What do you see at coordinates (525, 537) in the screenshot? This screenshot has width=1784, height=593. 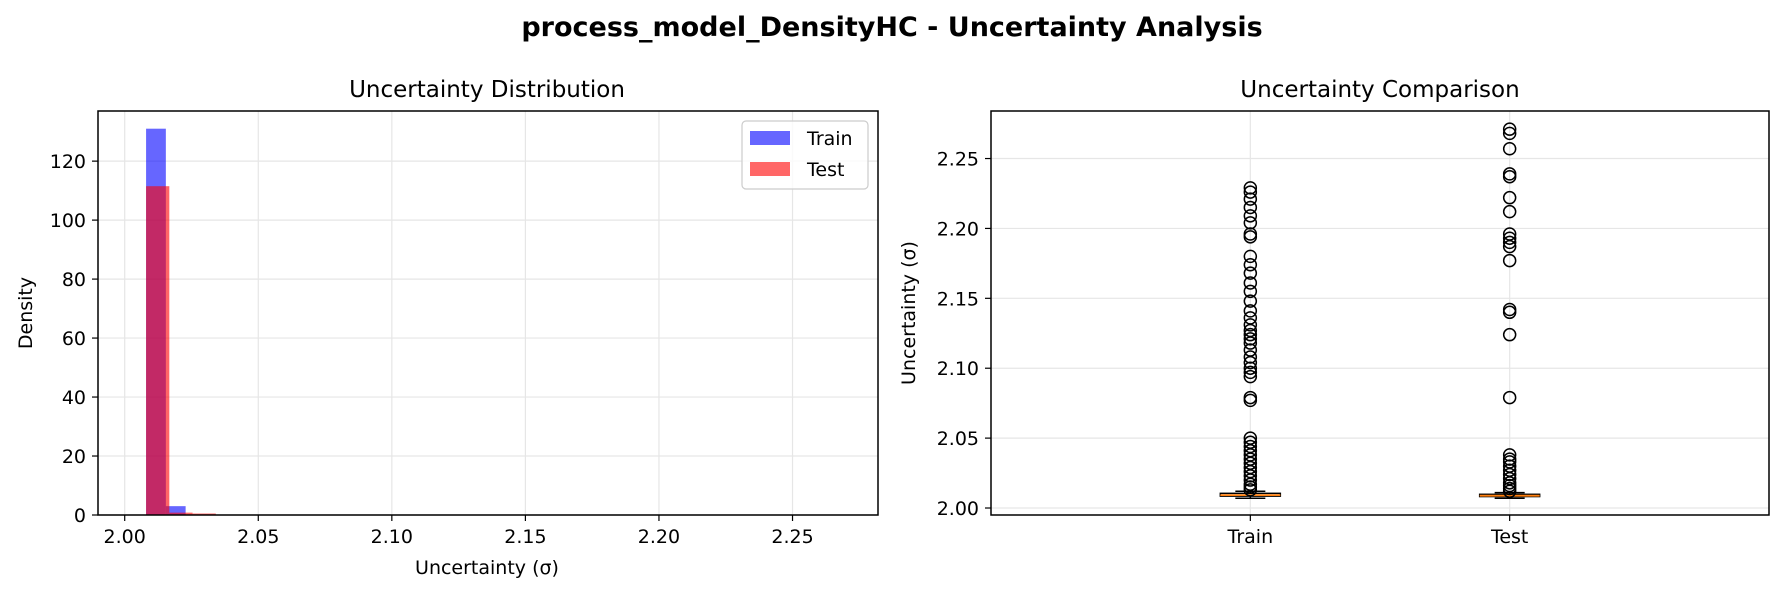 I see `histogram-xtick-label: 2.15` at bounding box center [525, 537].